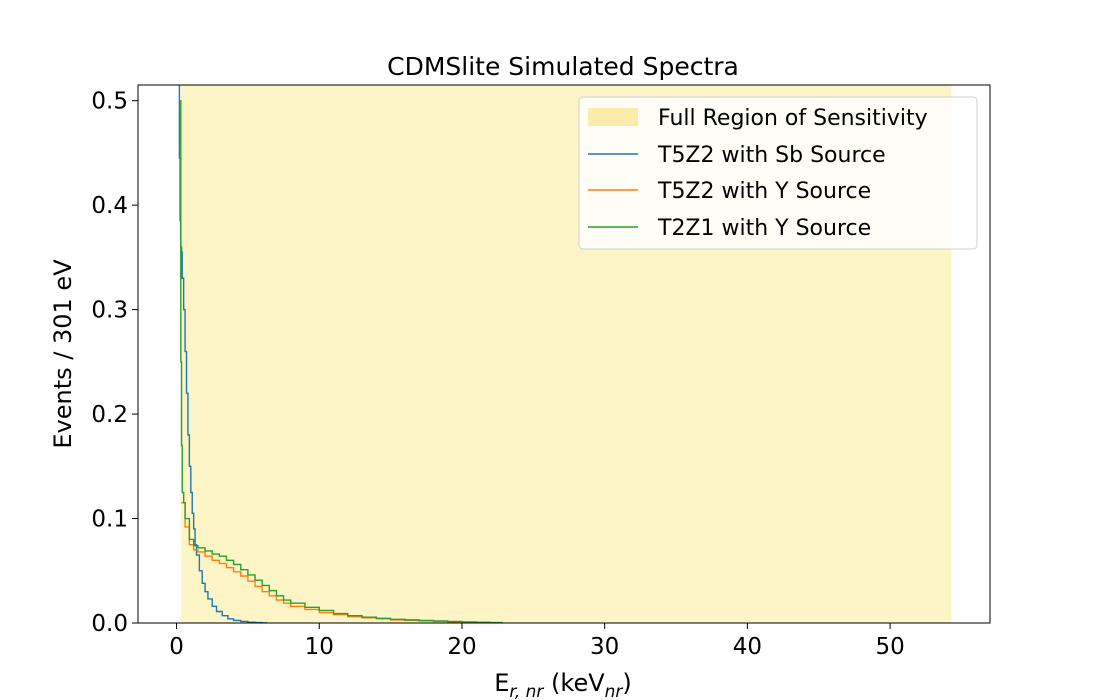 This screenshot has width=1100, height=700. What do you see at coordinates (109, 102) in the screenshot?
I see `y-tick-label: 0.5` at bounding box center [109, 102].